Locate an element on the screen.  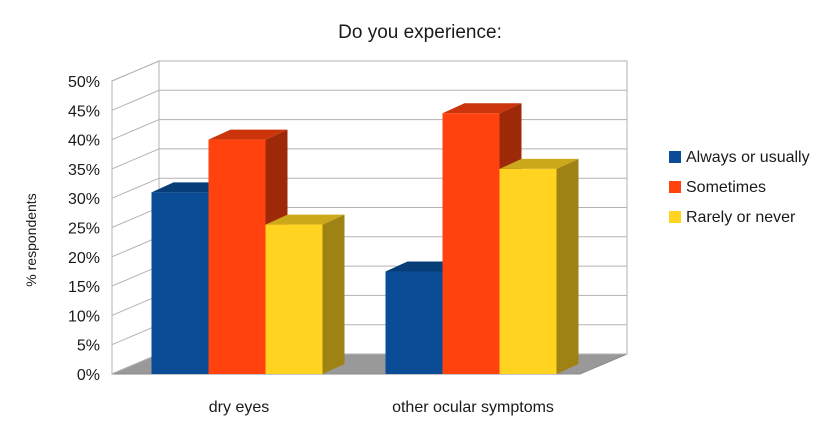
y-axis-label: % respondents is located at coordinates (31, 239).